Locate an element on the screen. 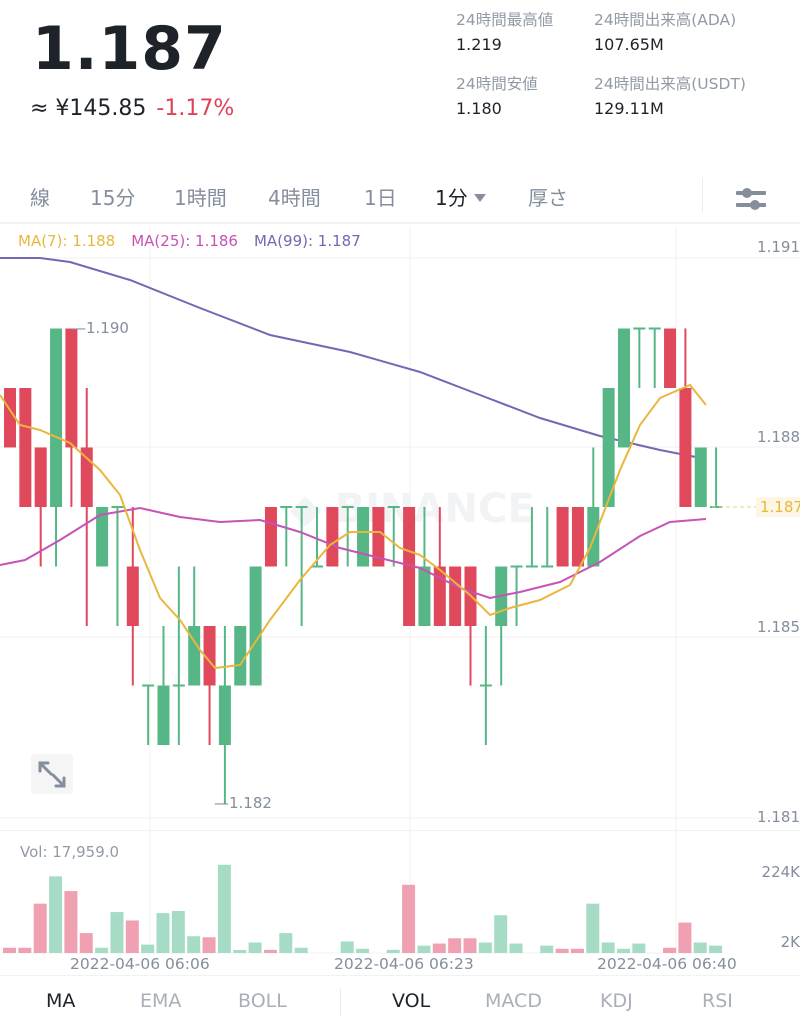 The width and height of the screenshot is (800, 1024). indicator-rsi: RSI is located at coordinates (717, 1001).